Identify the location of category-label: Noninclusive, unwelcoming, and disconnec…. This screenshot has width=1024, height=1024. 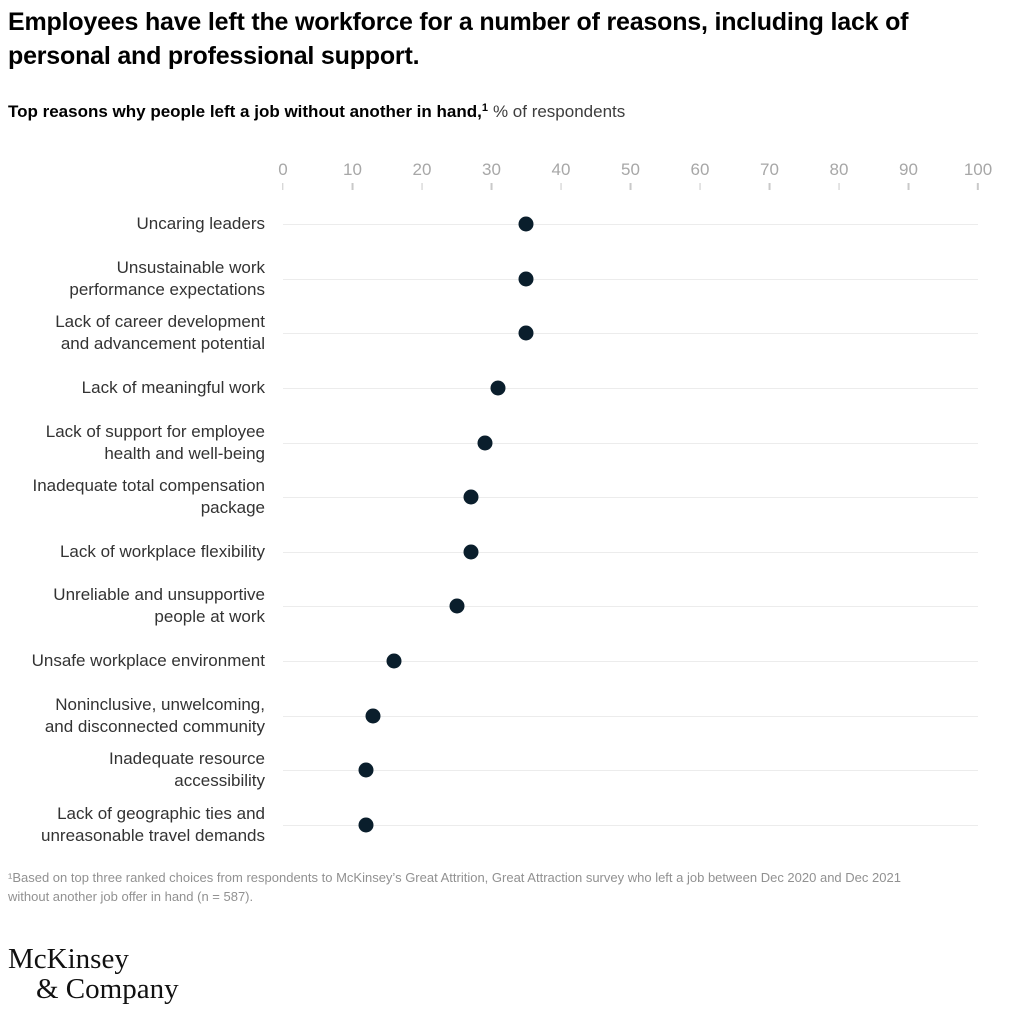
(154, 715).